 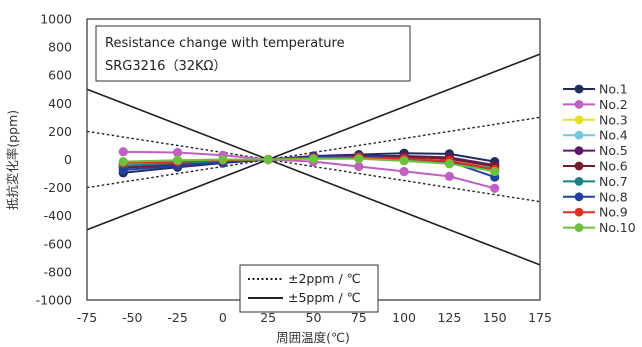 I want to click on legend-label: No.10, so click(x=617, y=227).